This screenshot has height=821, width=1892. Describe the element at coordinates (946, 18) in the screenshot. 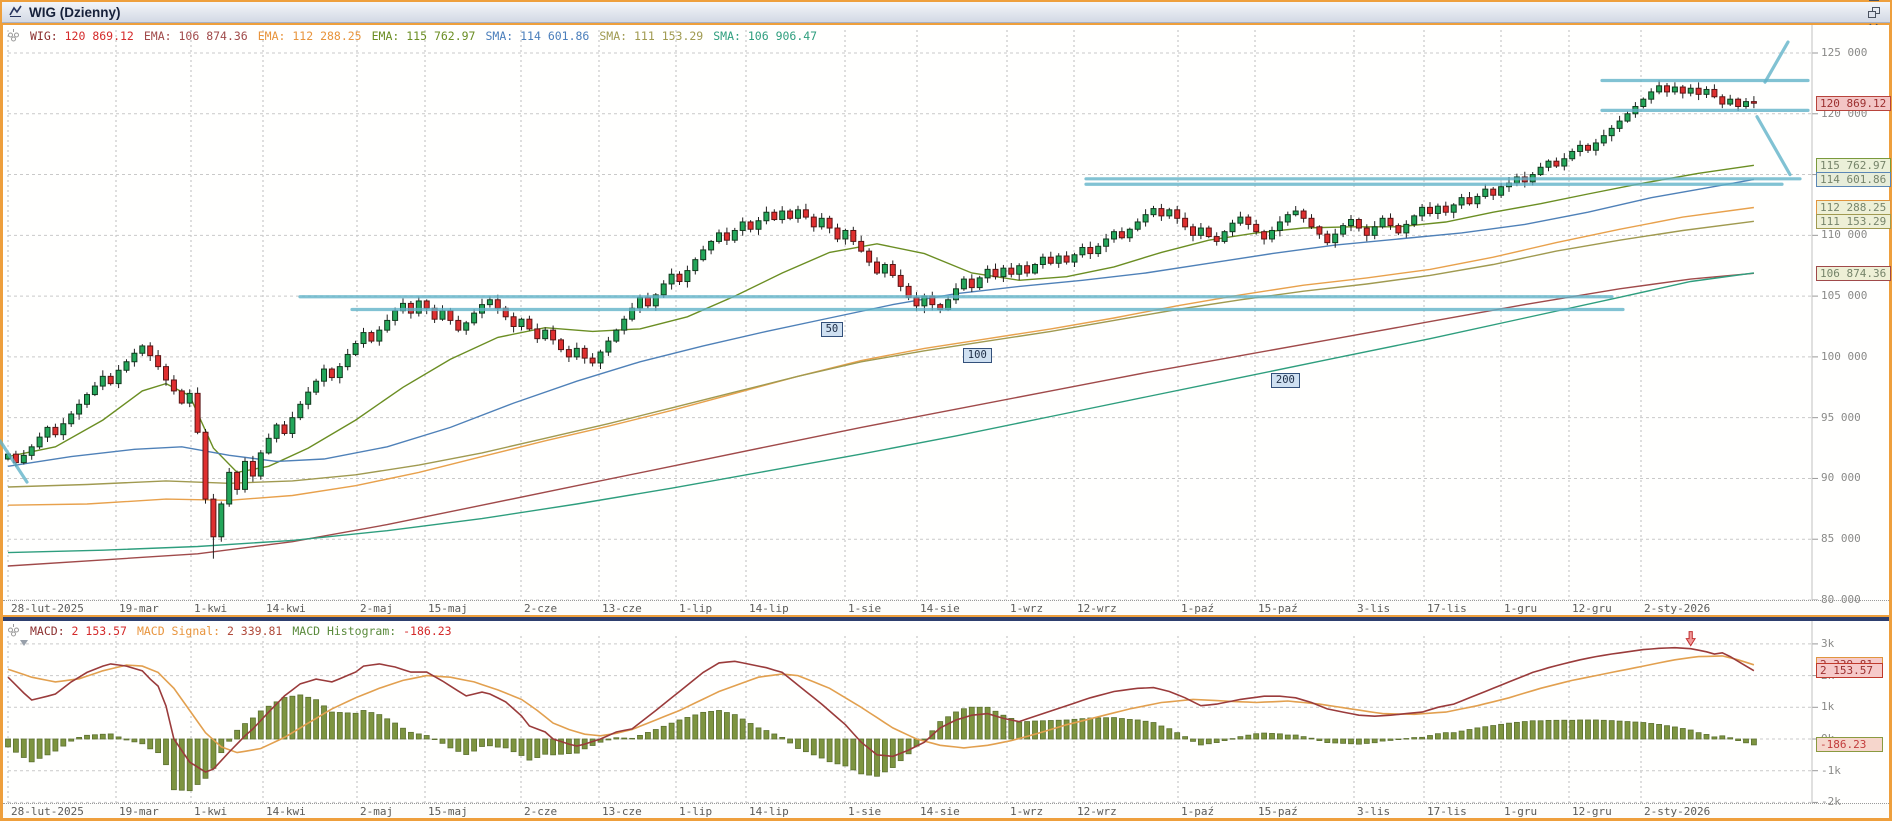

I see `title-bar: WIG (Dzienny) ×` at that location.